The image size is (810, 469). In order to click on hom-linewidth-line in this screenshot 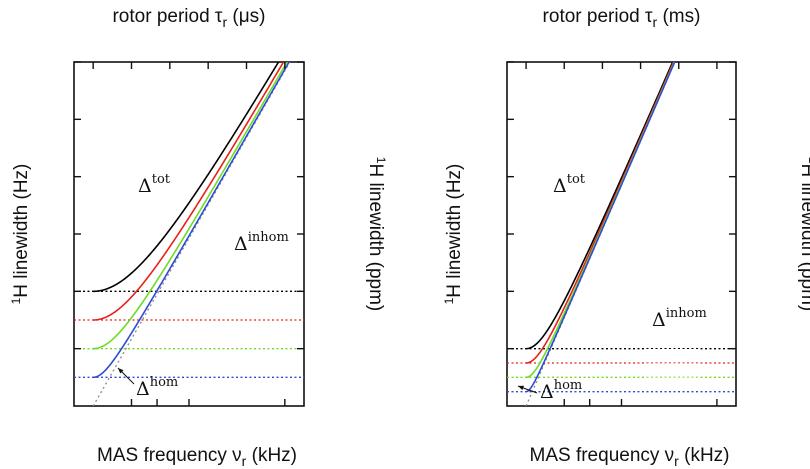, I will do `click(600, 234)`.